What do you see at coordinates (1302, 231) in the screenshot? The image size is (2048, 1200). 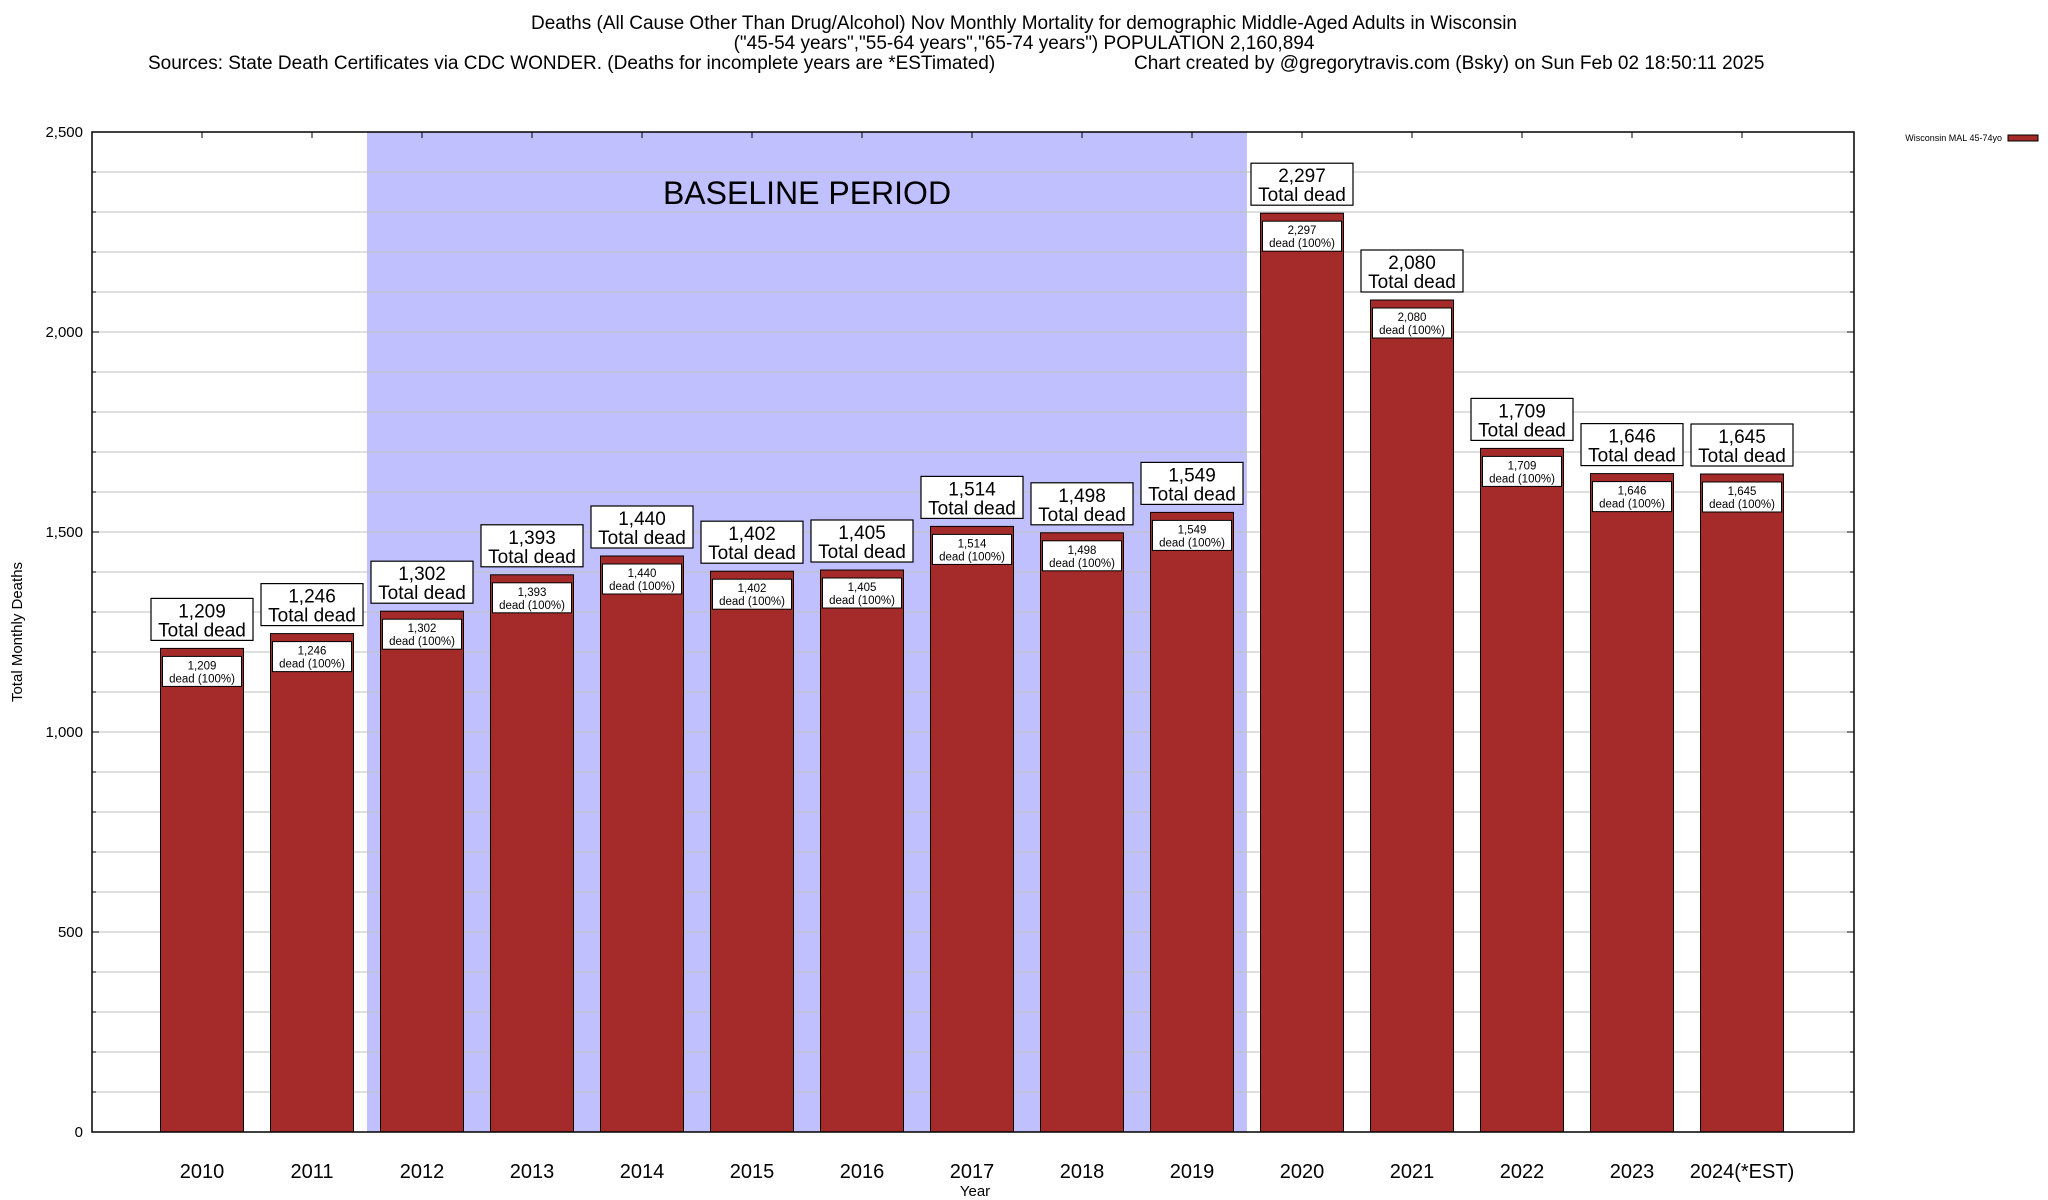 I see `inner-value-label: 2,297` at bounding box center [1302, 231].